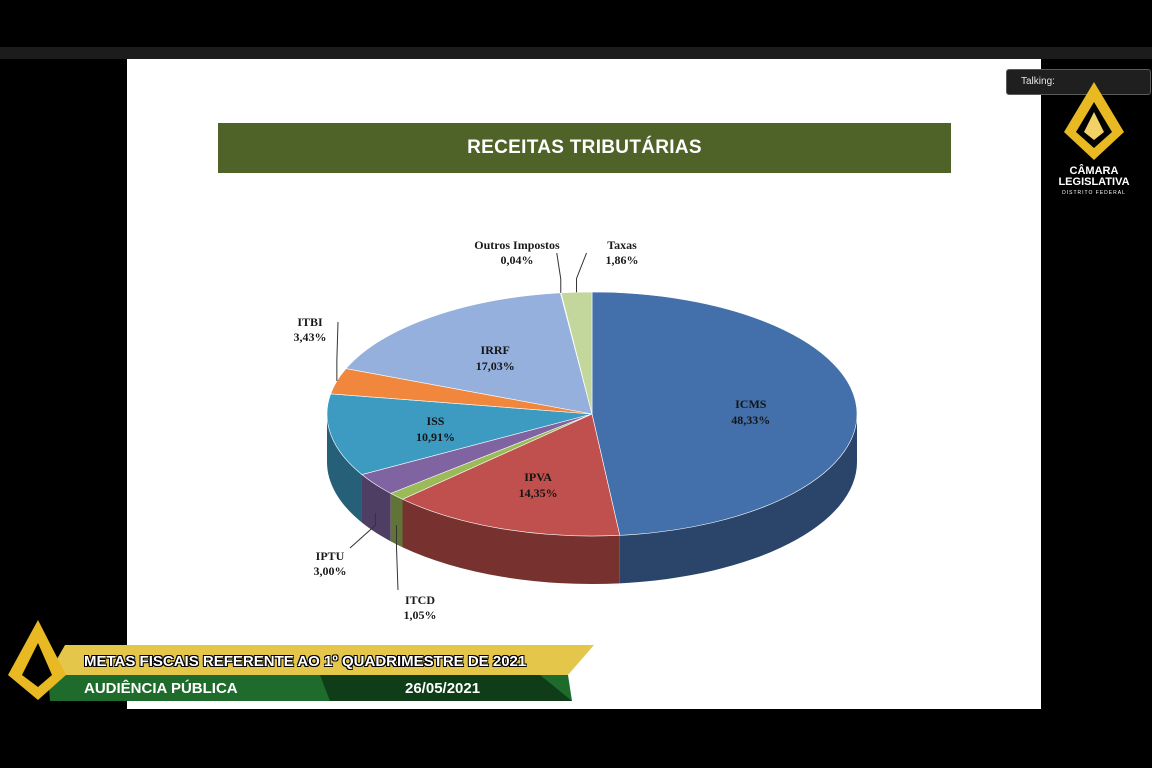  What do you see at coordinates (330, 571) in the screenshot?
I see `label-value-iptu: 3,00%` at bounding box center [330, 571].